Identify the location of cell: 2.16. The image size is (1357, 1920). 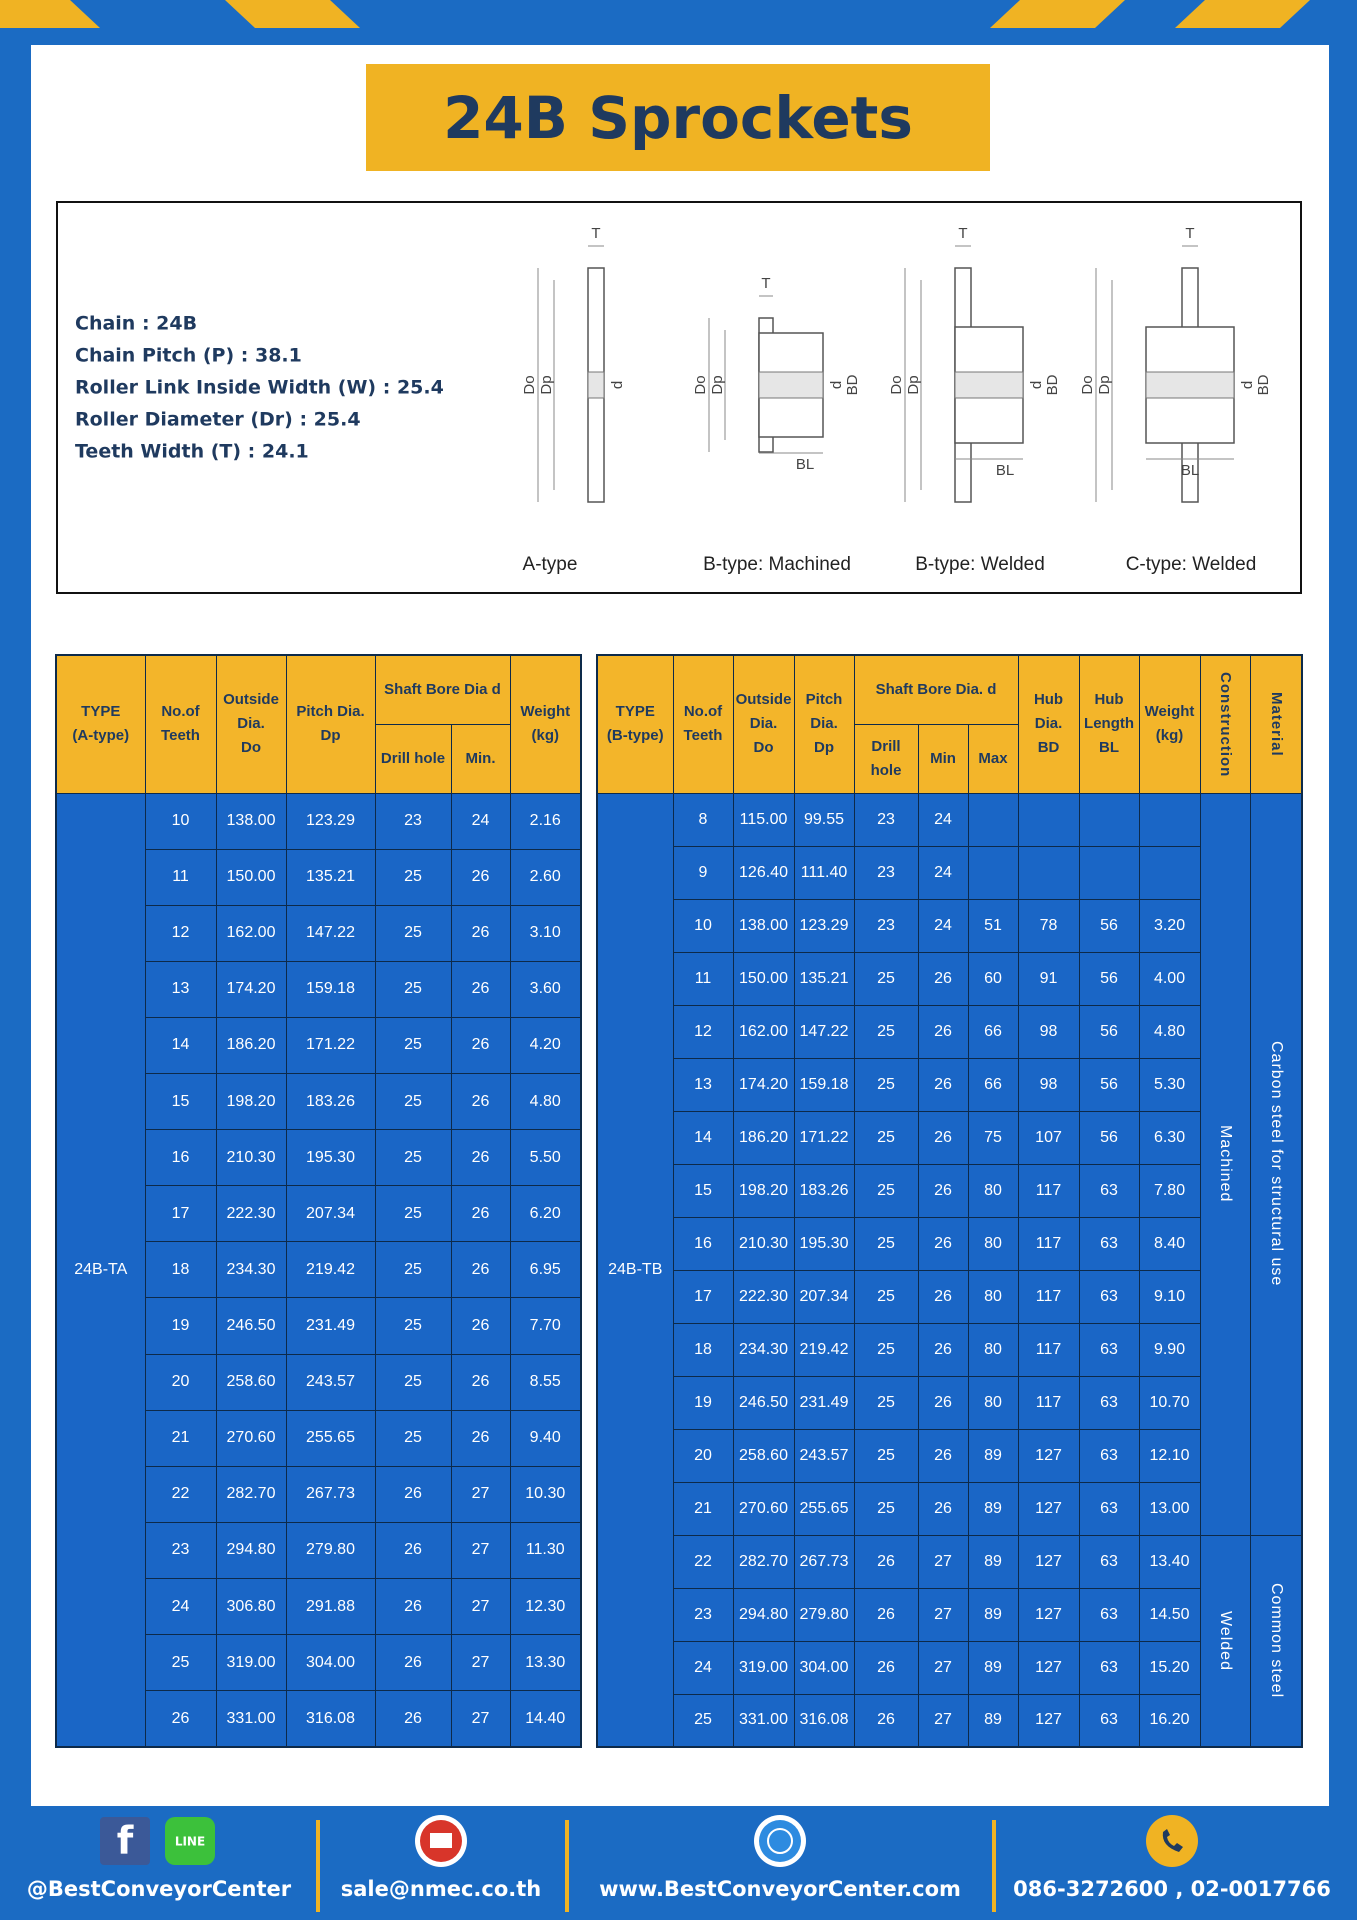
(545, 821).